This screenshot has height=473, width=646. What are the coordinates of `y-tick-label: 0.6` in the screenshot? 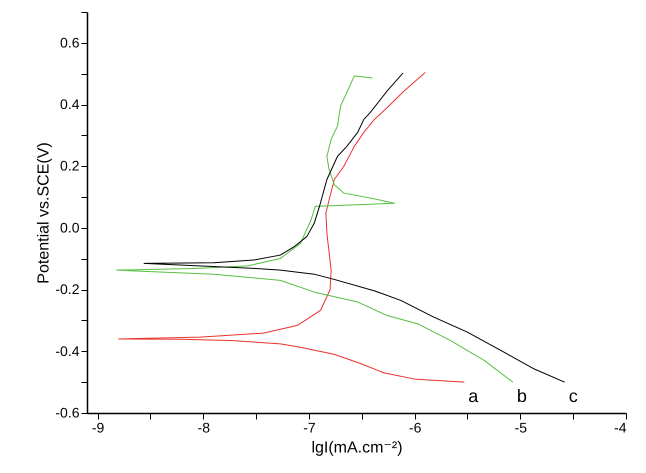 It's located at (70, 42).